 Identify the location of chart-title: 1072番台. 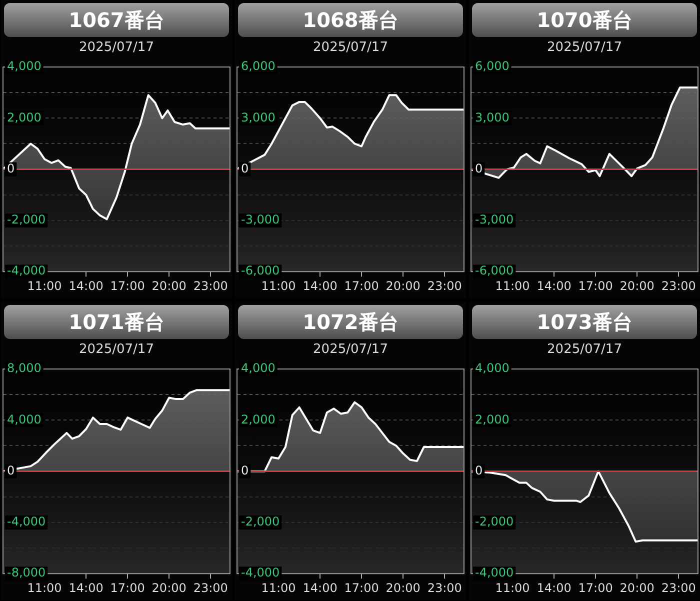
(350, 322).